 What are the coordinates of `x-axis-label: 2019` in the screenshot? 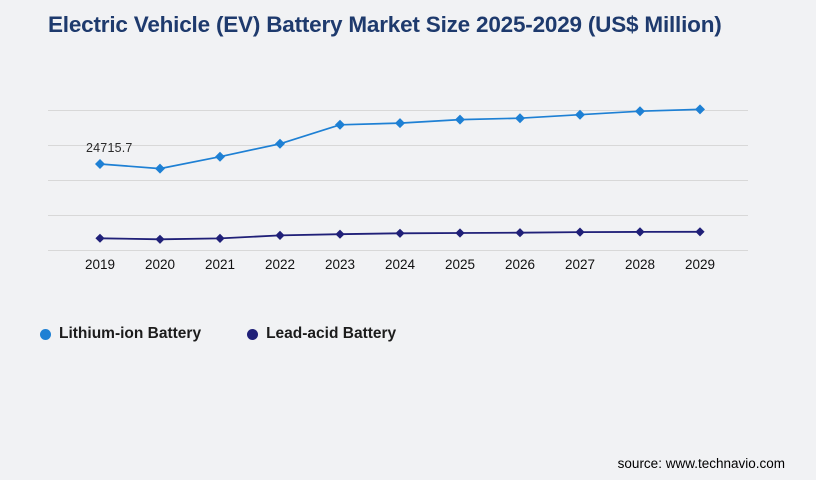 It's located at (100, 264).